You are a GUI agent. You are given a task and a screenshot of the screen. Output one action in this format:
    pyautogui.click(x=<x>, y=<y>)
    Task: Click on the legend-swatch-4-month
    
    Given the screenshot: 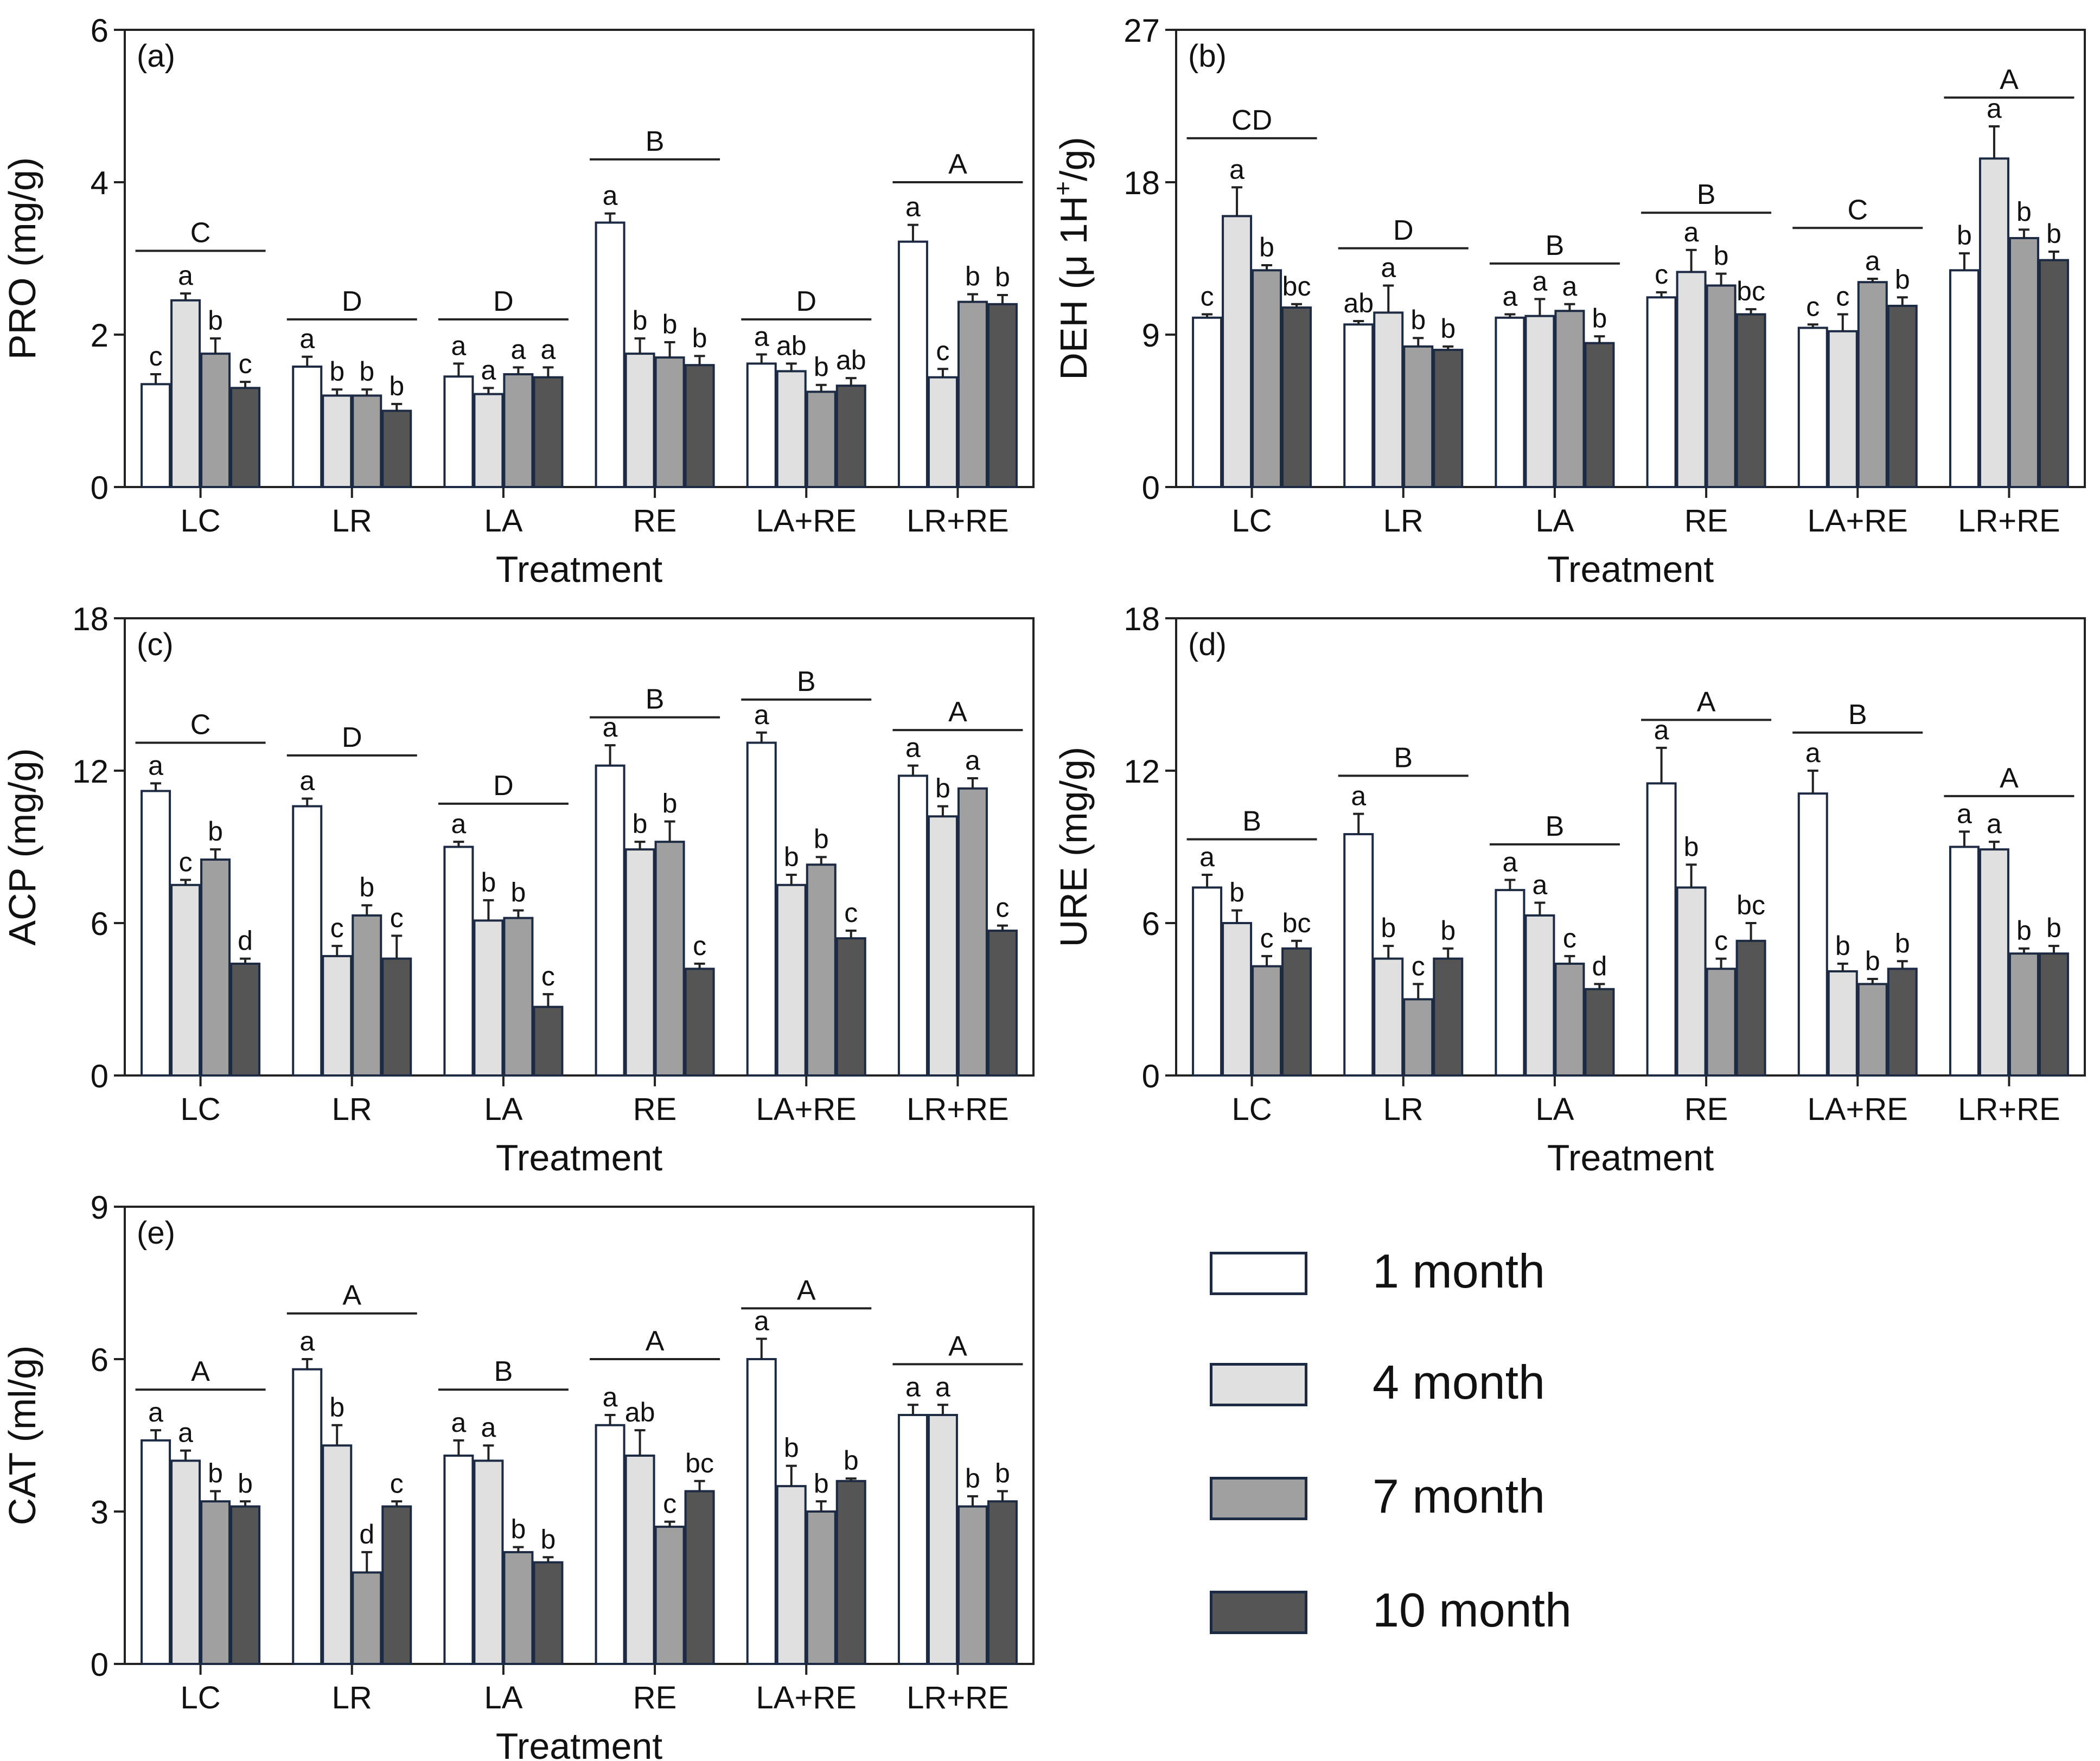 What is the action you would take?
    pyautogui.click(x=1258, y=1384)
    